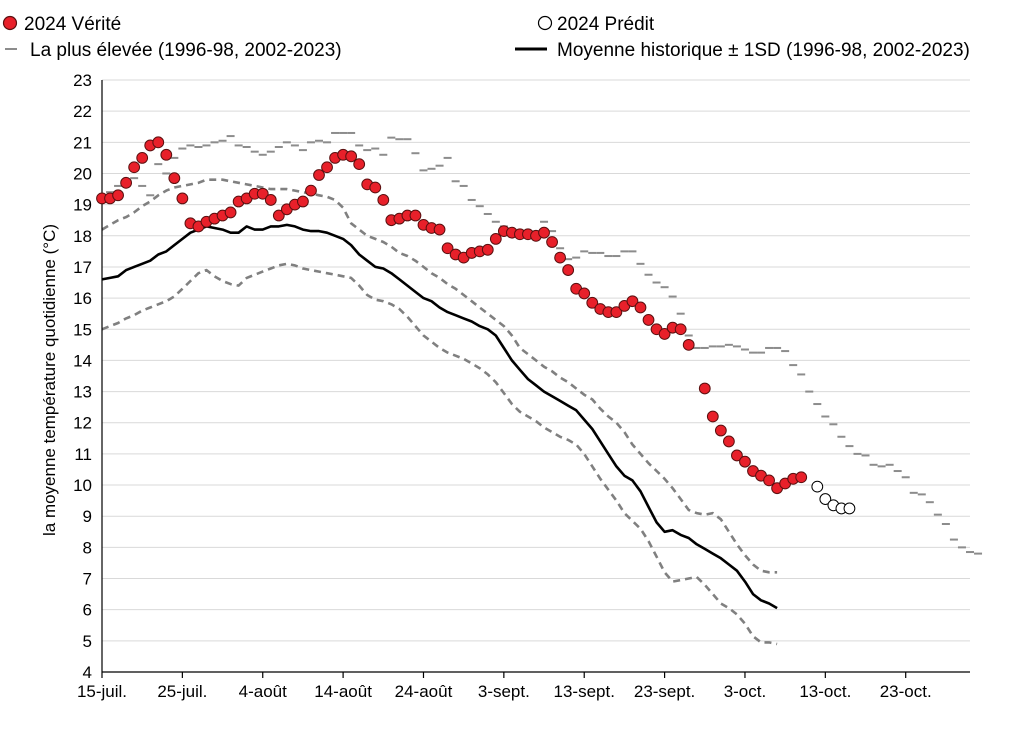  Describe the element at coordinates (82, 360) in the screenshot. I see `y-tick-label: 14` at that location.